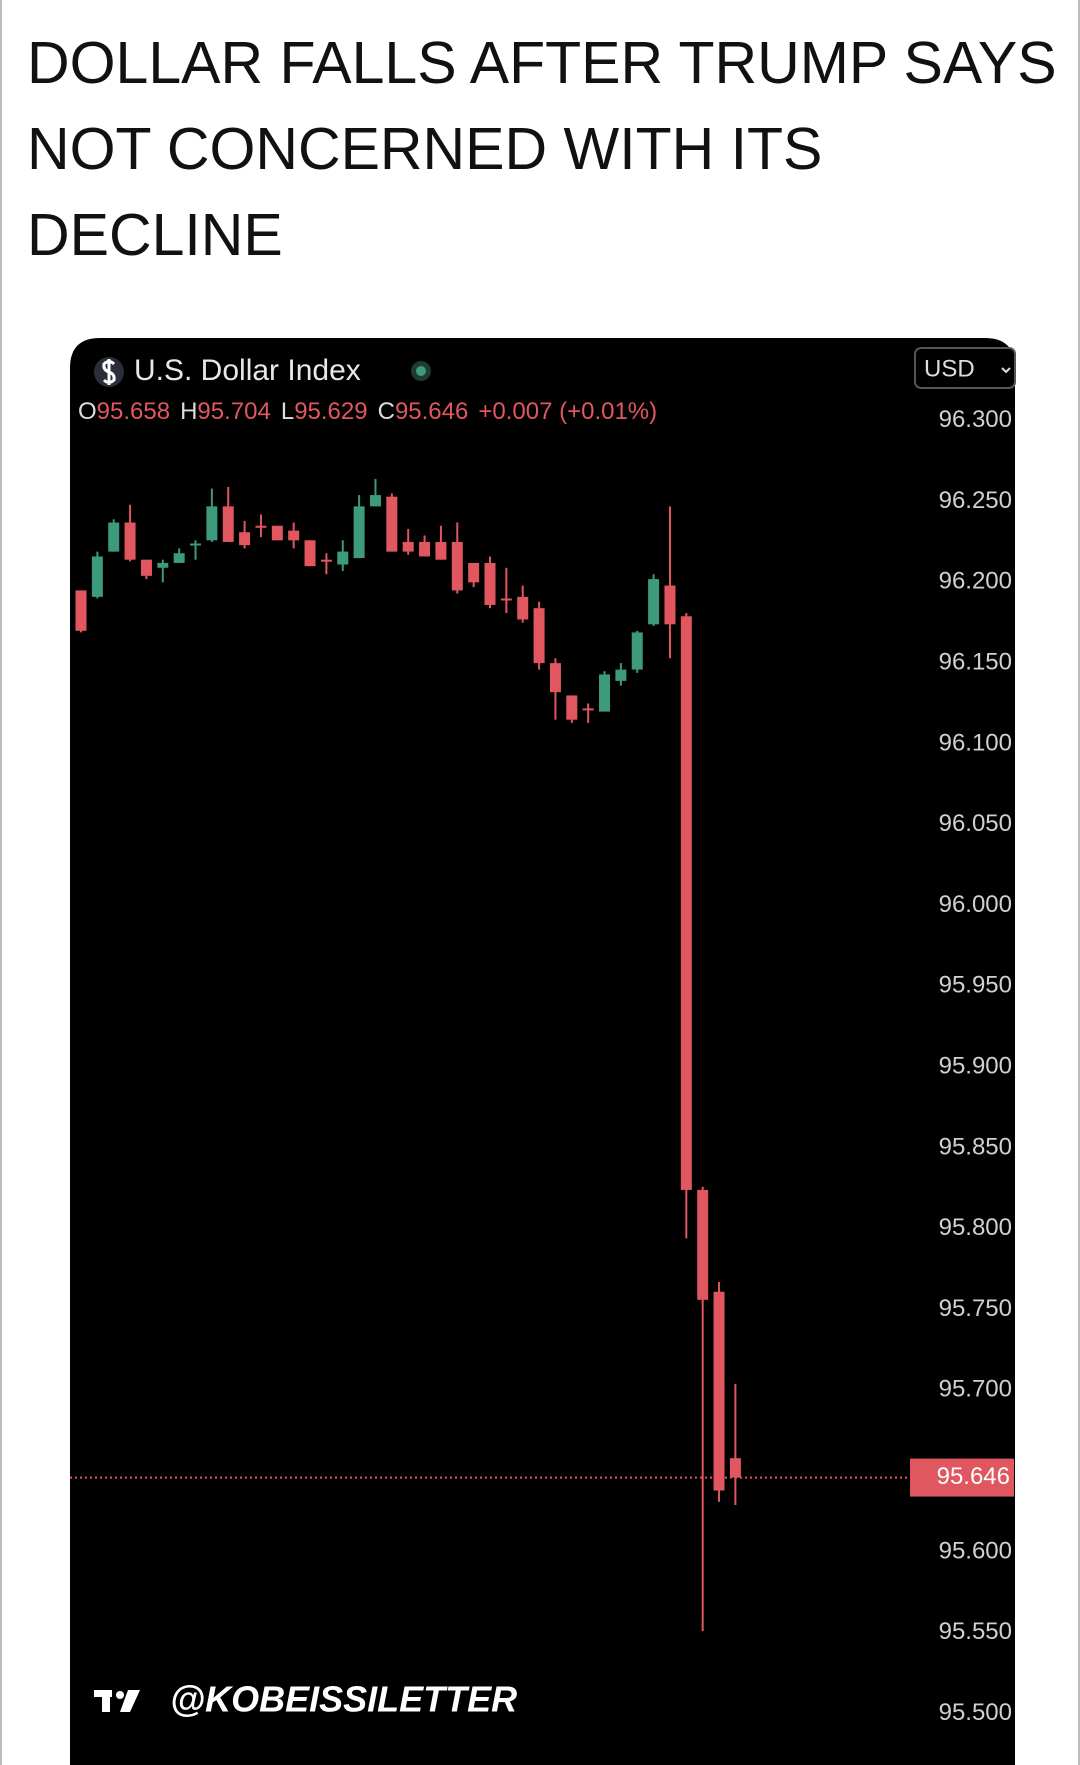  I want to click on change: +0.007 (+0.01%), so click(567, 411).